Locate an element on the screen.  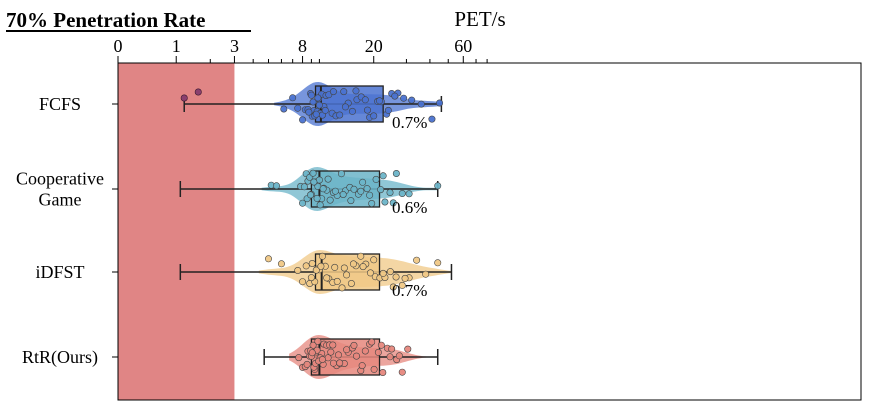
x-tick-label: 60 is located at coordinates (463, 46).